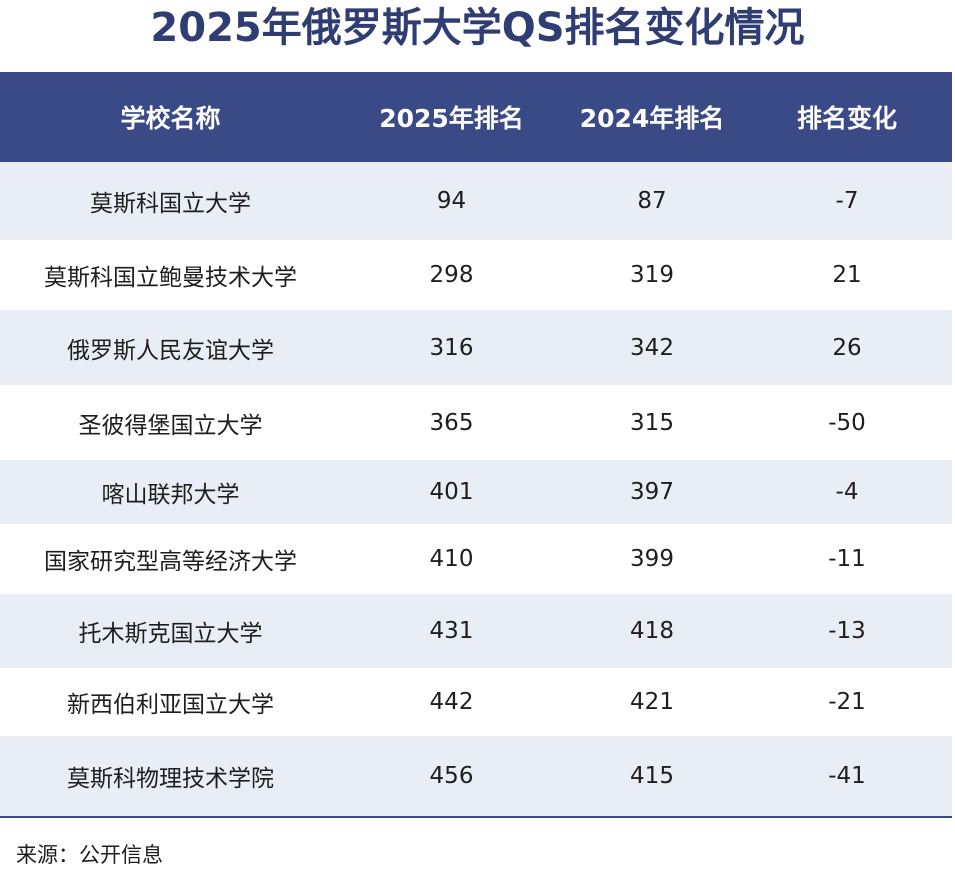 The image size is (955, 871). Describe the element at coordinates (451, 347) in the screenshot. I see `rank-2025-cell: 316` at that location.